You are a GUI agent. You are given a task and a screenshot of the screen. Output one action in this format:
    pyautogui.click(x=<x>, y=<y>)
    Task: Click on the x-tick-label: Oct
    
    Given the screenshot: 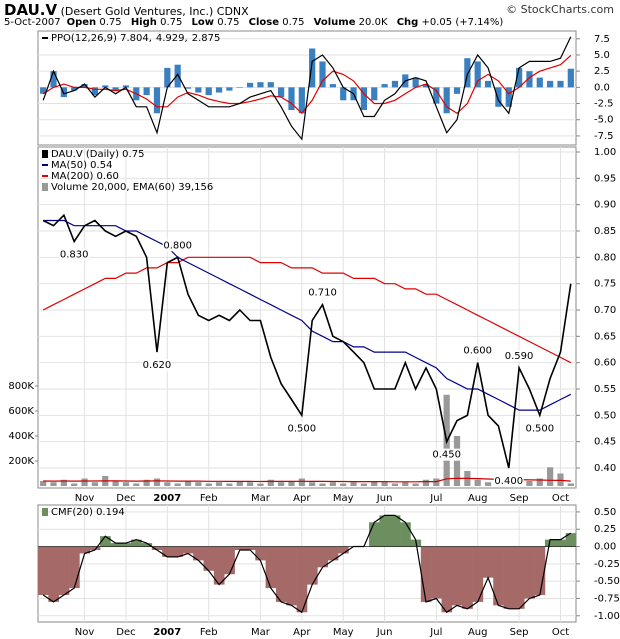 What is the action you would take?
    pyautogui.click(x=560, y=498)
    